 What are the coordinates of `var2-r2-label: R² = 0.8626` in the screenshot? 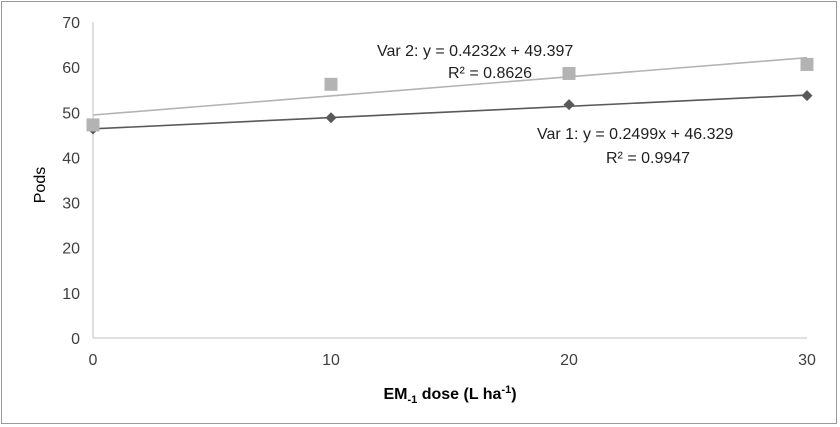 It's located at (490, 73).